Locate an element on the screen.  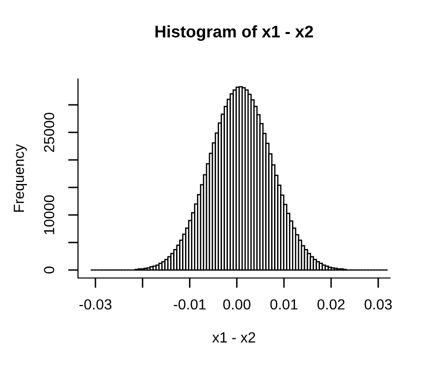
x-tick-label: -0.03 is located at coordinates (95, 304).